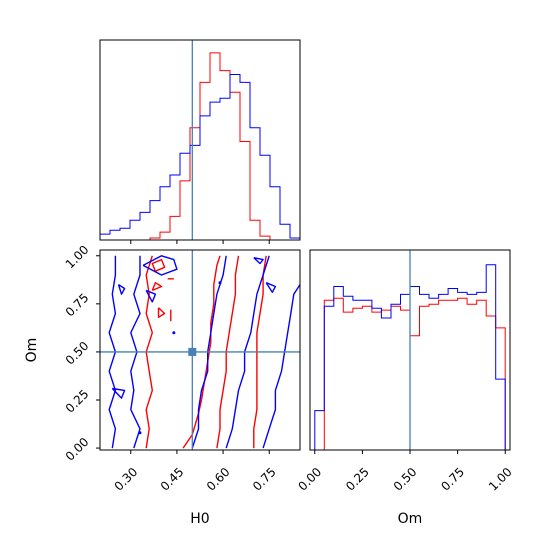 The height and width of the screenshot is (550, 550). I want to click on om-x-axis-label: Om, so click(410, 519).